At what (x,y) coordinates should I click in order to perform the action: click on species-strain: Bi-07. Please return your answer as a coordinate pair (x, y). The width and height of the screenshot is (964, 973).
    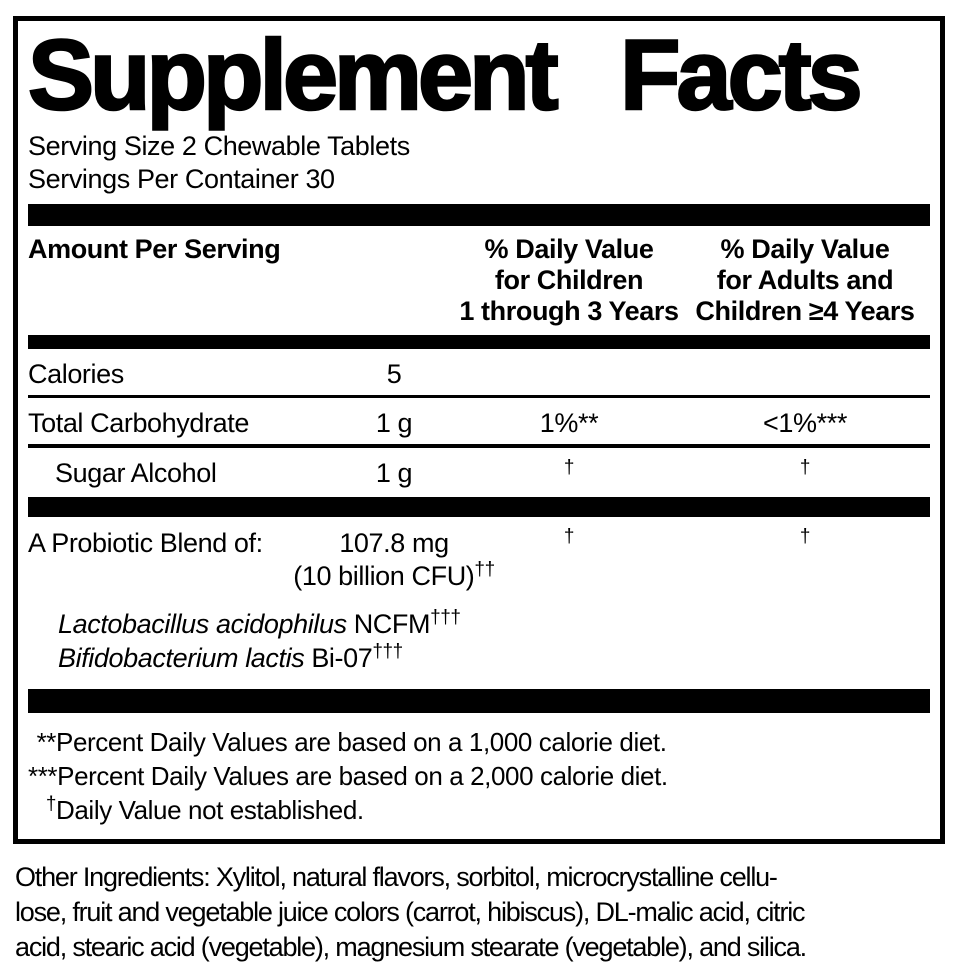
    Looking at the image, I should click on (342, 658).